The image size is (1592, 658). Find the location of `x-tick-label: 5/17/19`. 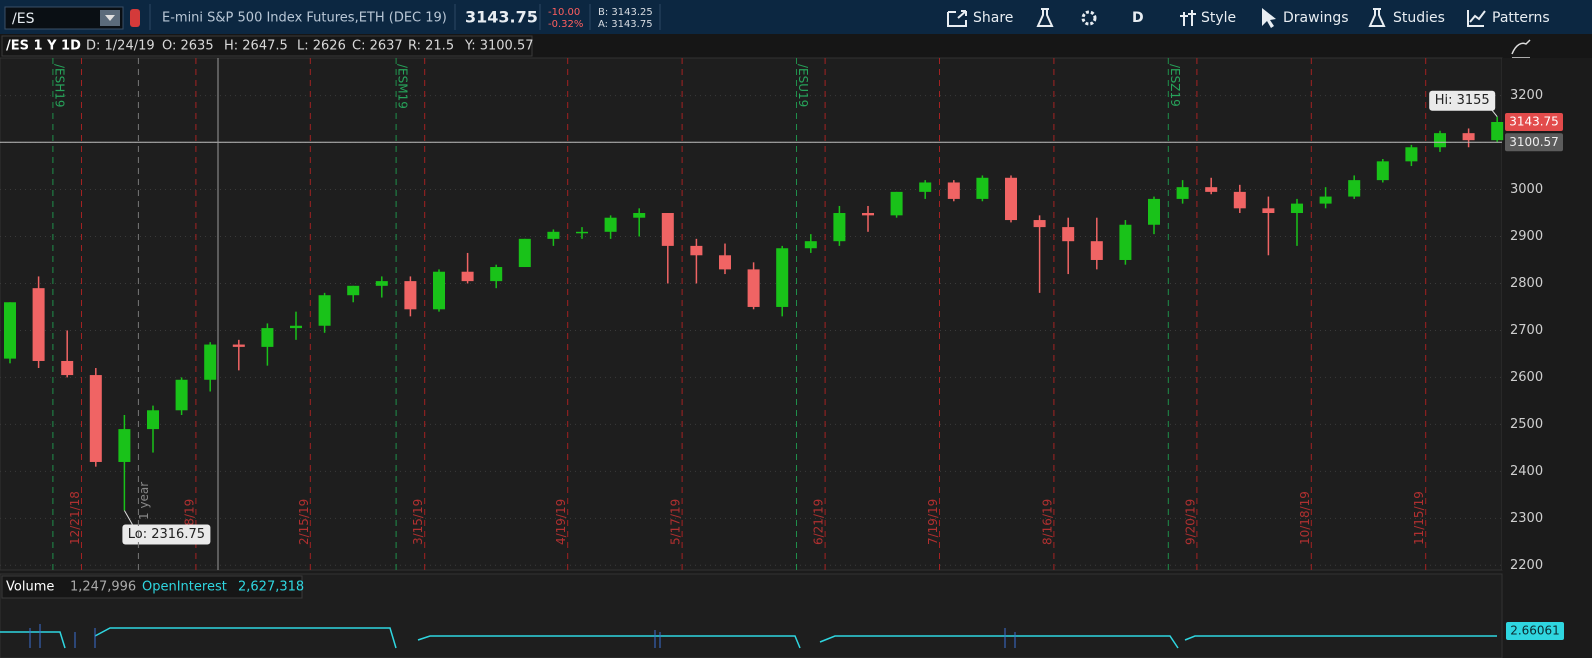

x-tick-label: 5/17/19 is located at coordinates (676, 522).